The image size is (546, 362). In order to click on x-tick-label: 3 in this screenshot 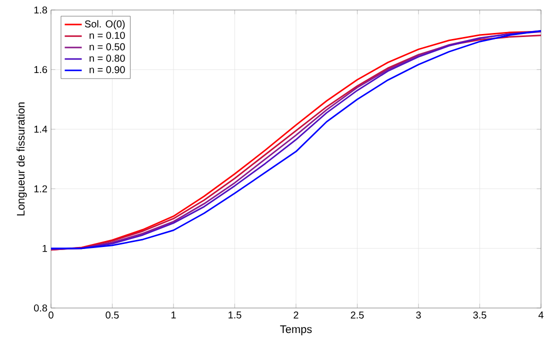, I will do `click(418, 315)`.